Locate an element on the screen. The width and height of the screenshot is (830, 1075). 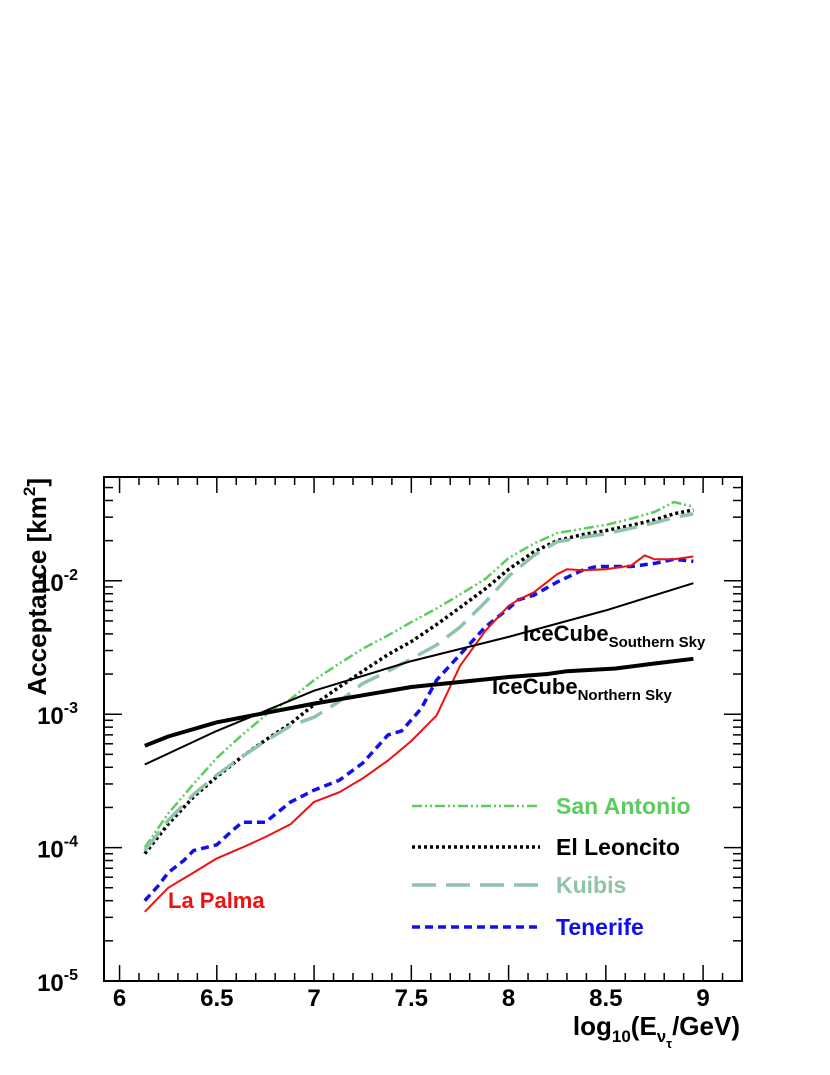
la-palma-label: La Palma is located at coordinates (216, 900).